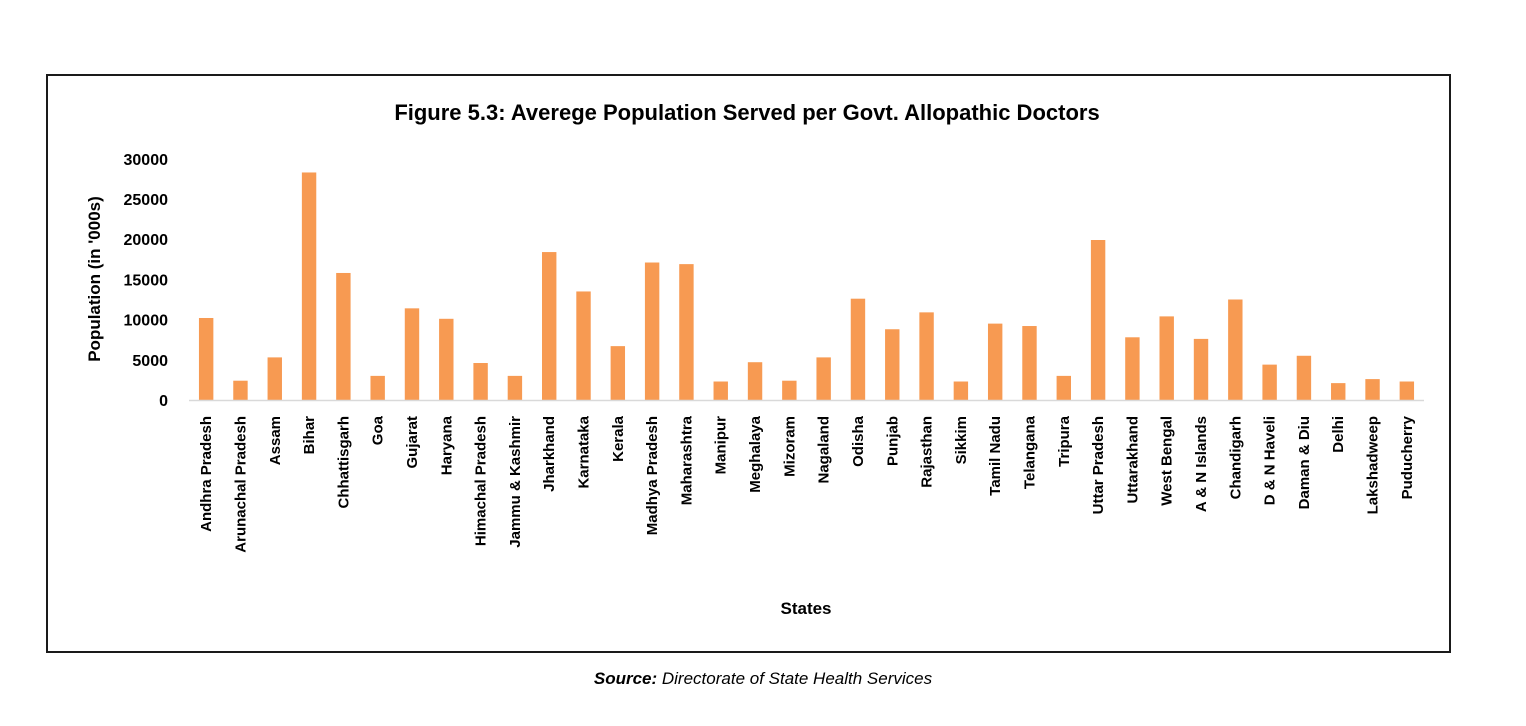 Image resolution: width=1526 pixels, height=726 pixels. I want to click on x-tick-label: Madhya Pradesh, so click(652, 475).